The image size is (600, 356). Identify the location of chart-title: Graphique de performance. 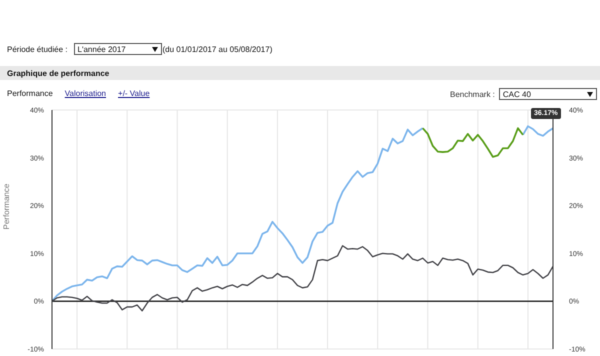
(58, 73).